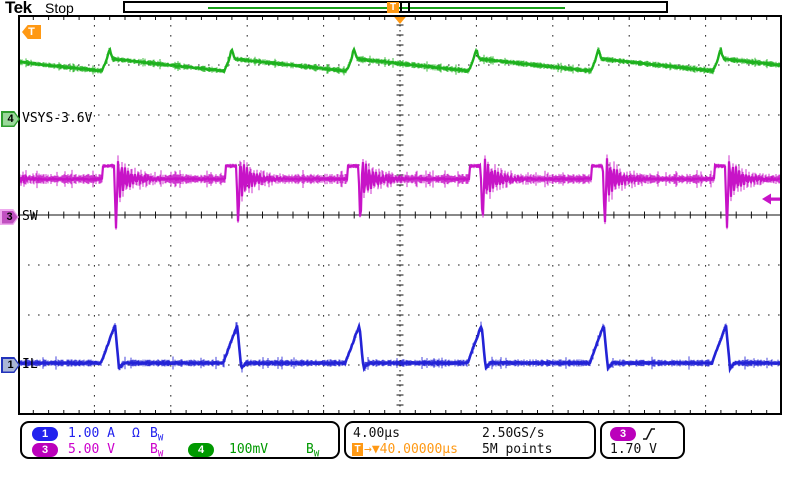  I want to click on ch4-bw-w: W, so click(316, 454).